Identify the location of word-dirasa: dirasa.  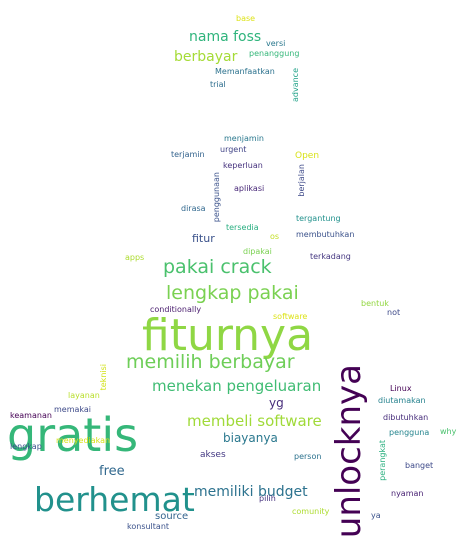
(193, 208).